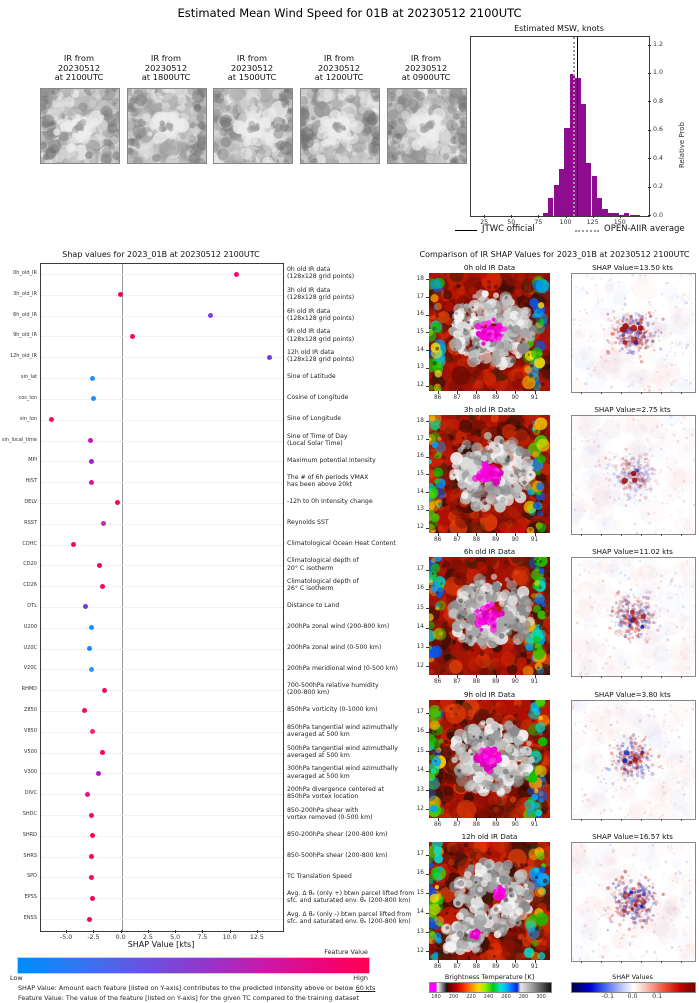 This screenshot has height=1003, width=699. I want to click on ir-ytick-label: 18, so click(420, 420).